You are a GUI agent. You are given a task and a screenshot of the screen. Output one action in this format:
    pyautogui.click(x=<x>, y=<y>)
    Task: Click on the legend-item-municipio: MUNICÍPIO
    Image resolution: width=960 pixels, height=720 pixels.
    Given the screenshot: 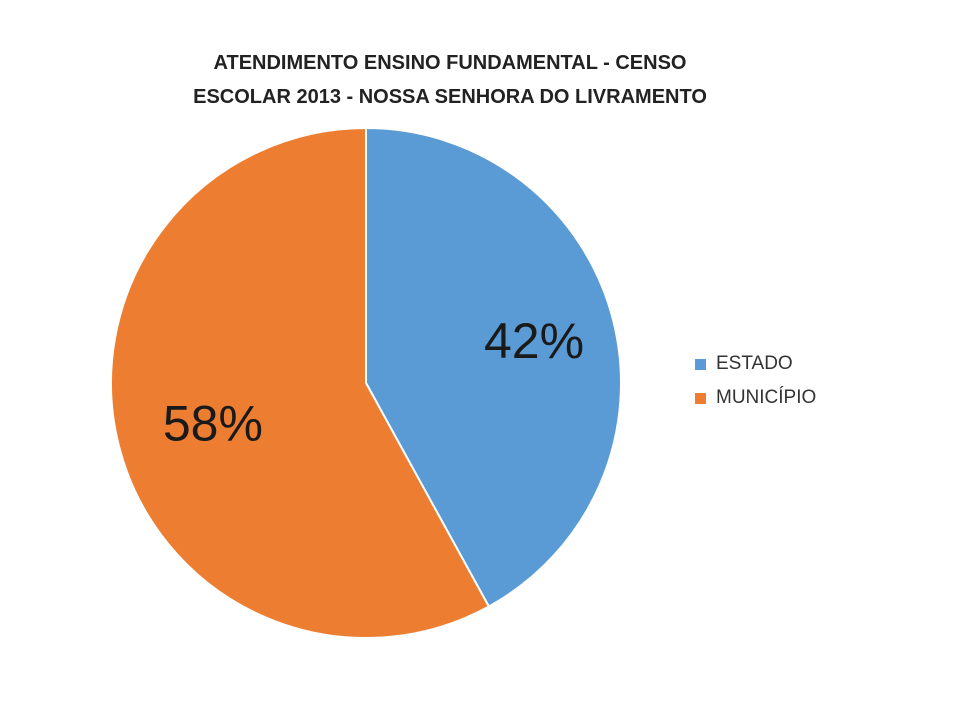 What is the action you would take?
    pyautogui.click(x=755, y=398)
    